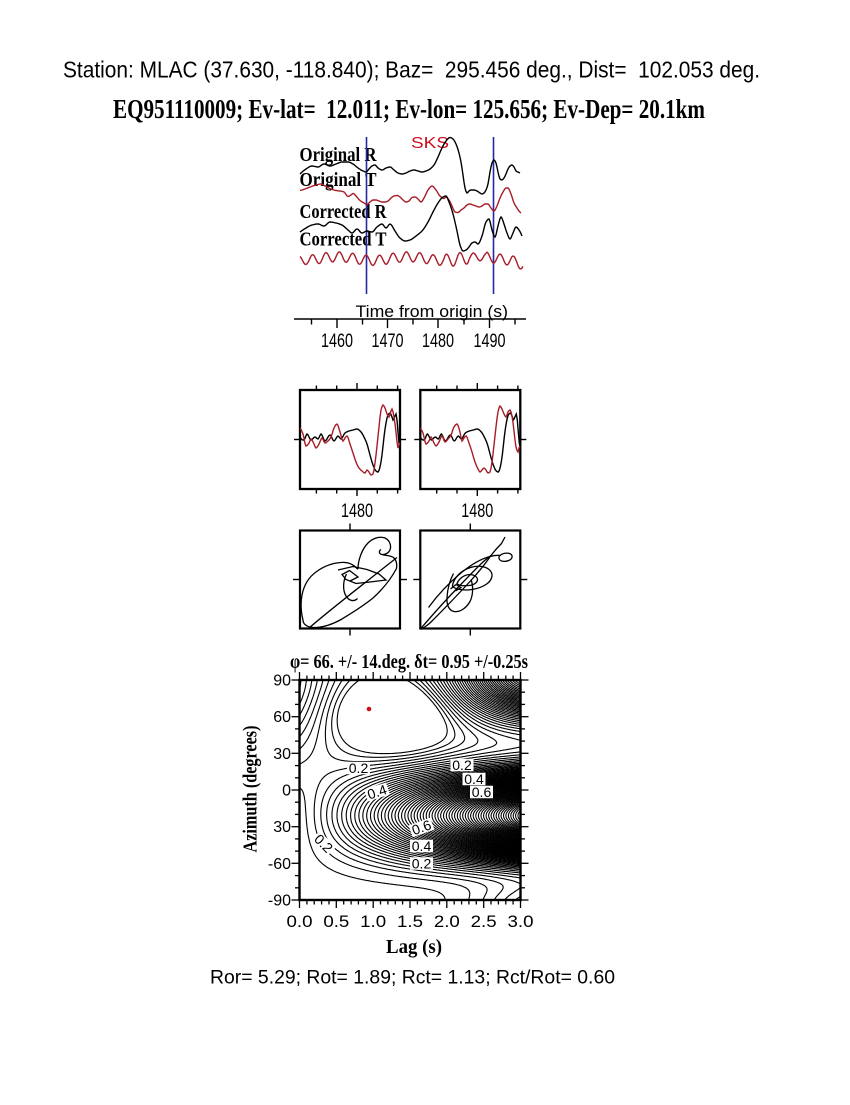 The width and height of the screenshot is (850, 1105). Describe the element at coordinates (388, 341) in the screenshot. I see `svg-text: 1470` at that location.